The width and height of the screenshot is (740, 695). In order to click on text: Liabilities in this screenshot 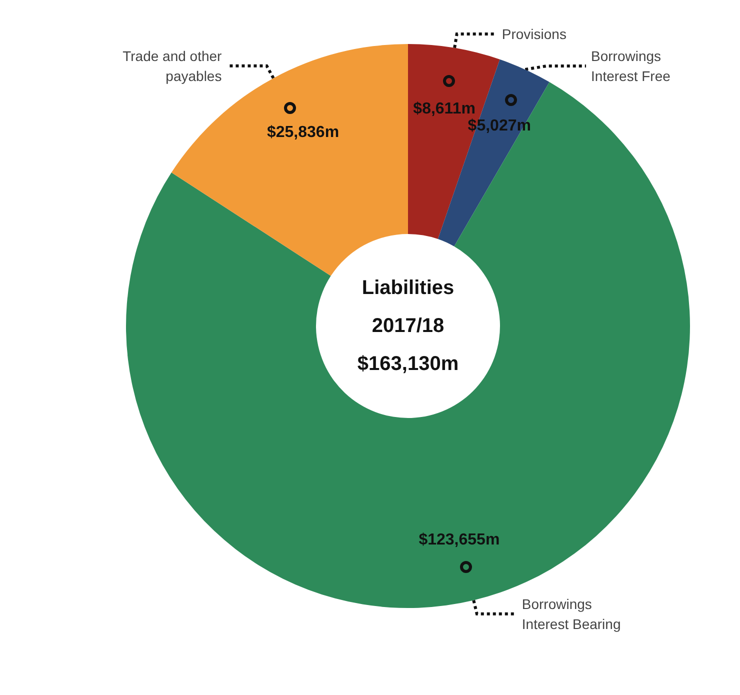, I will do `click(408, 288)`.